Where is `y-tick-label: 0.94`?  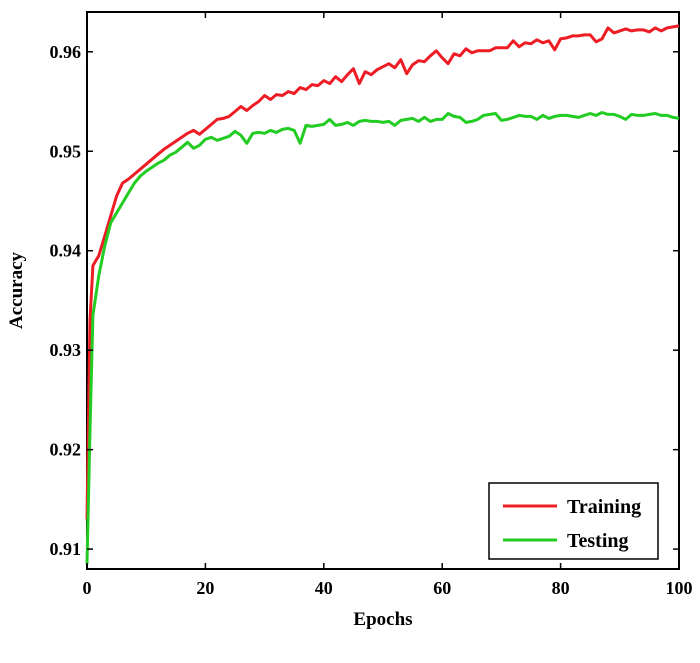 y-tick-label: 0.94 is located at coordinates (66, 251).